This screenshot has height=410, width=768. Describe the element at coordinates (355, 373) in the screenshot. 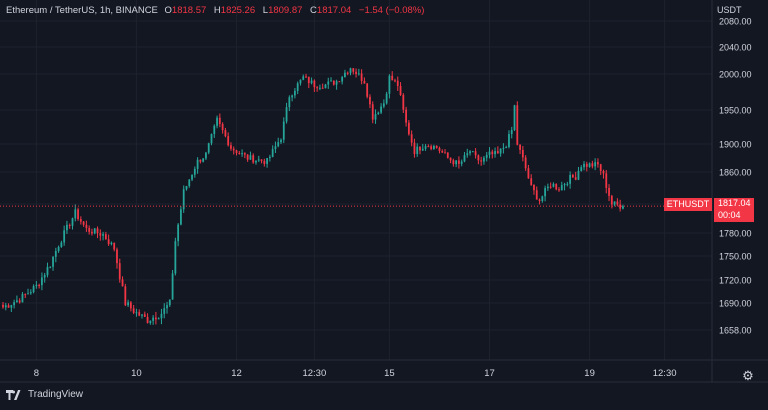

I see `time-axis: 8 10 12 12:30 15 17 19 12:30` at that location.